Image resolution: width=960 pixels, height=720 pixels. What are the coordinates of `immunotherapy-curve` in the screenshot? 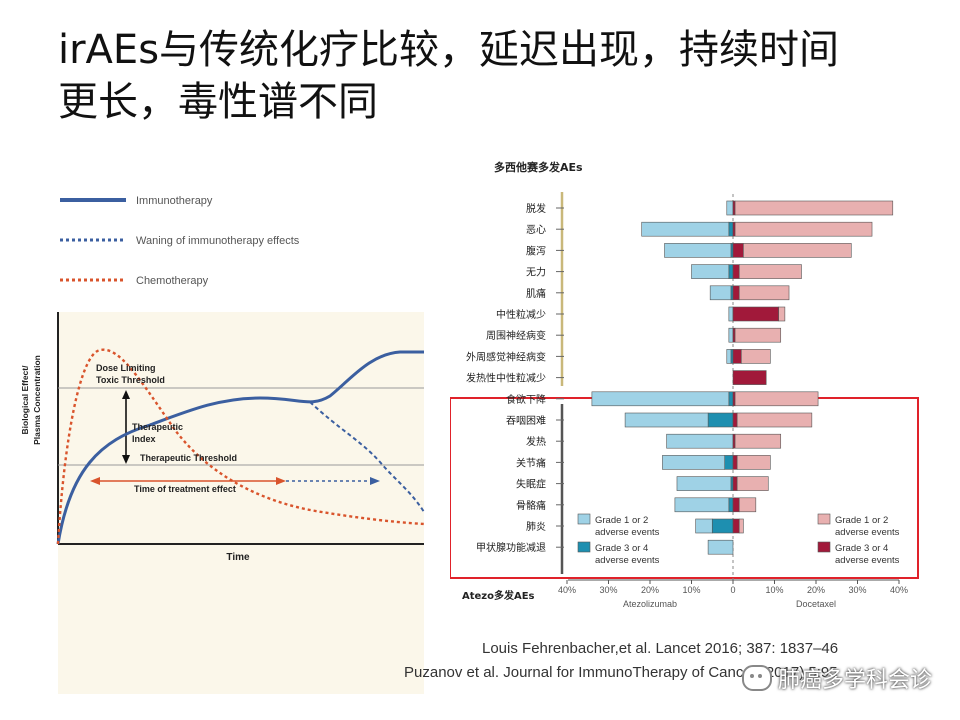 It's located at (240, 447).